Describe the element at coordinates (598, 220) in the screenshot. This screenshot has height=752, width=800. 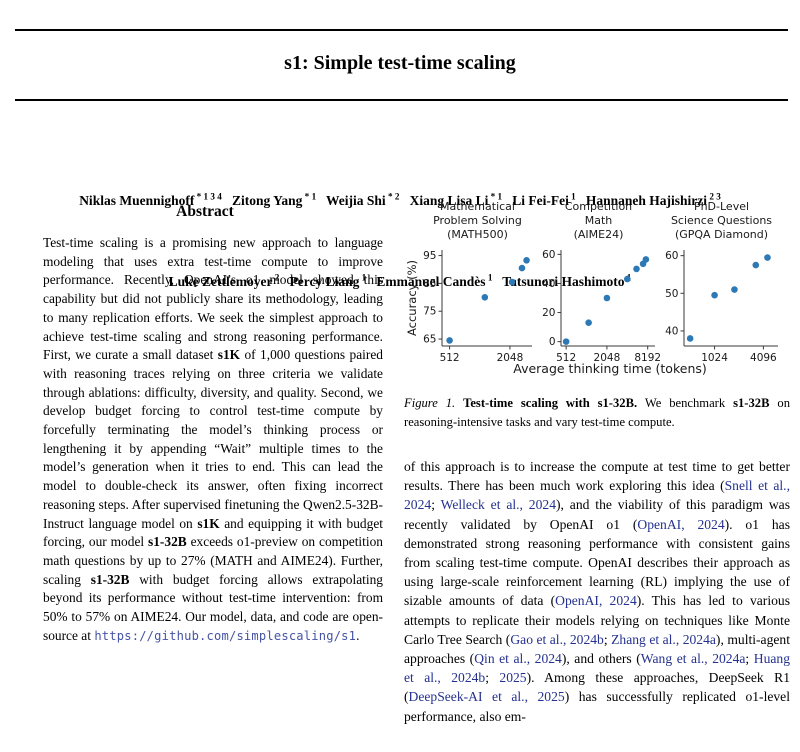
I see `subplot-title: Competition Math (AIME24)` at that location.